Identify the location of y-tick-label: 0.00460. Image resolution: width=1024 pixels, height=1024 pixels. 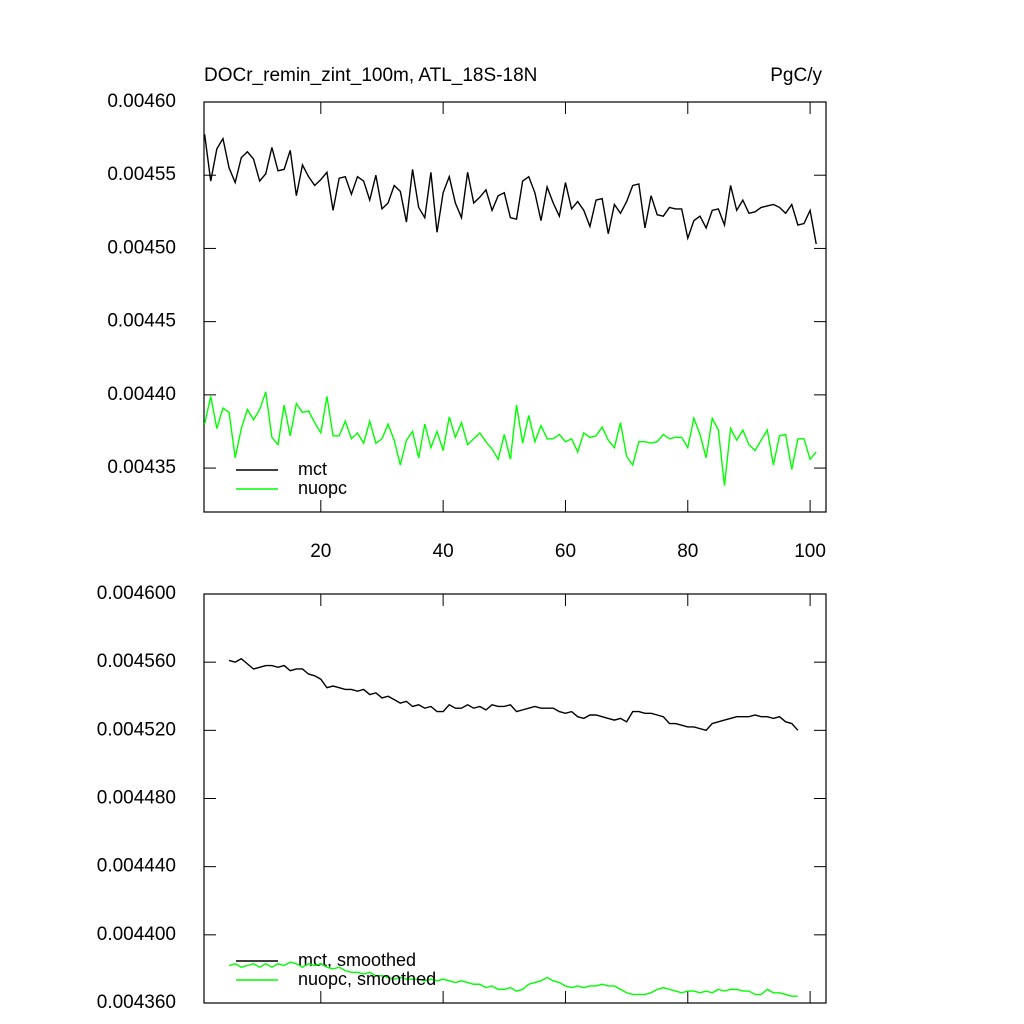
(141, 101).